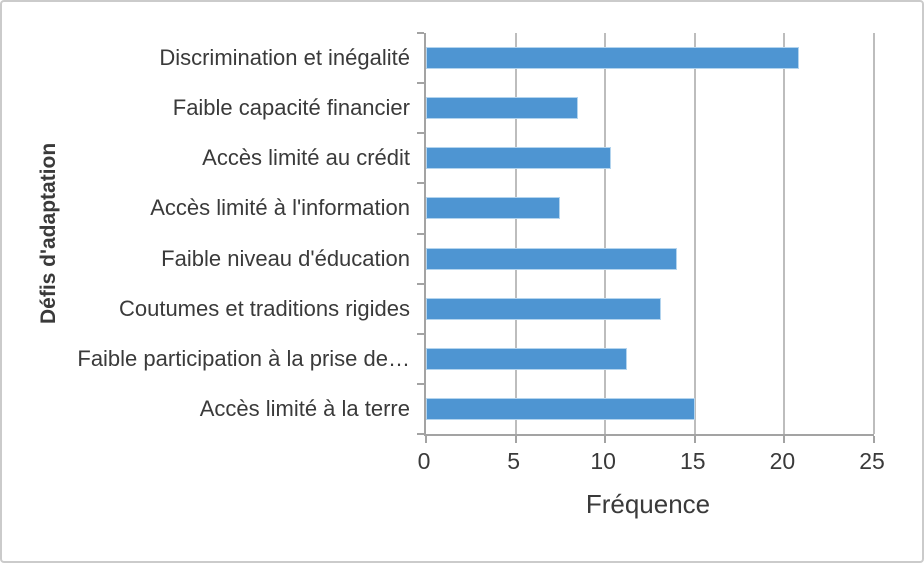  What do you see at coordinates (603, 461) in the screenshot?
I see `x-tick-label: 10` at bounding box center [603, 461].